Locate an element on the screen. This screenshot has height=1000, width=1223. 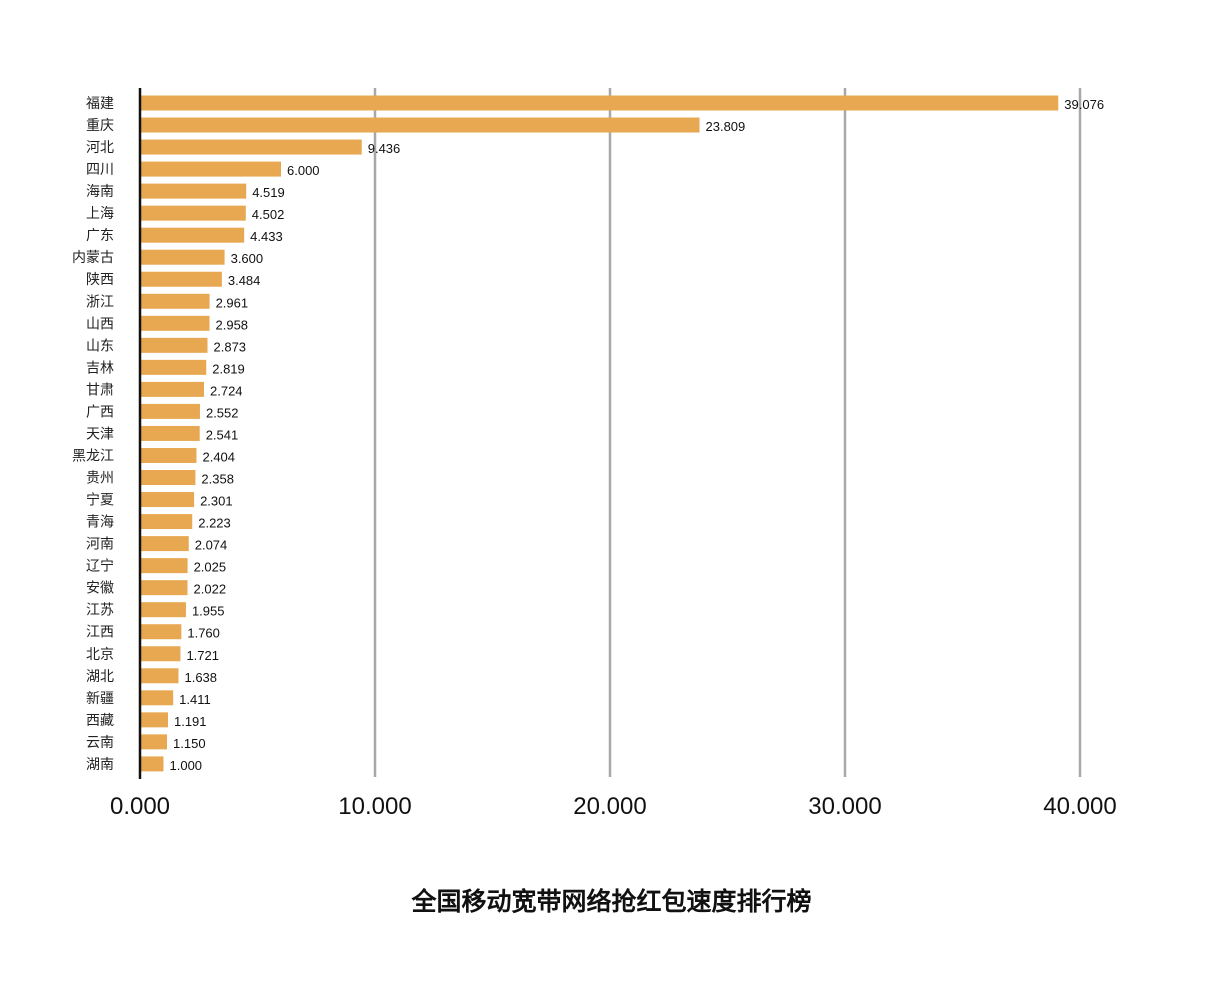
data-label: 4.519 is located at coordinates (268, 192).